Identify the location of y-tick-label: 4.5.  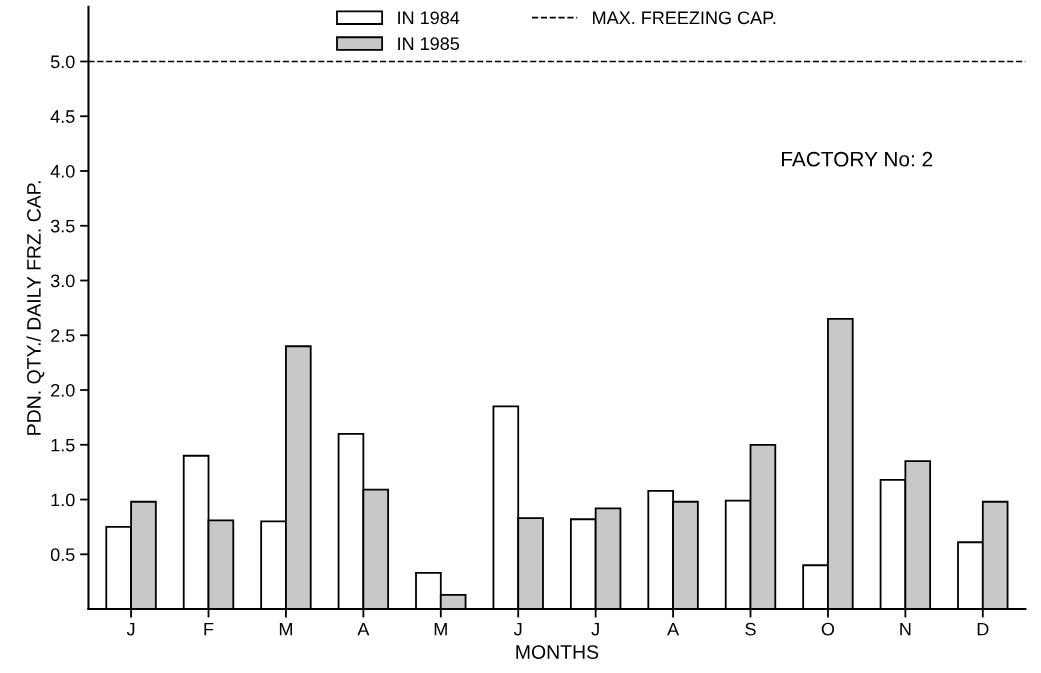
(62, 116).